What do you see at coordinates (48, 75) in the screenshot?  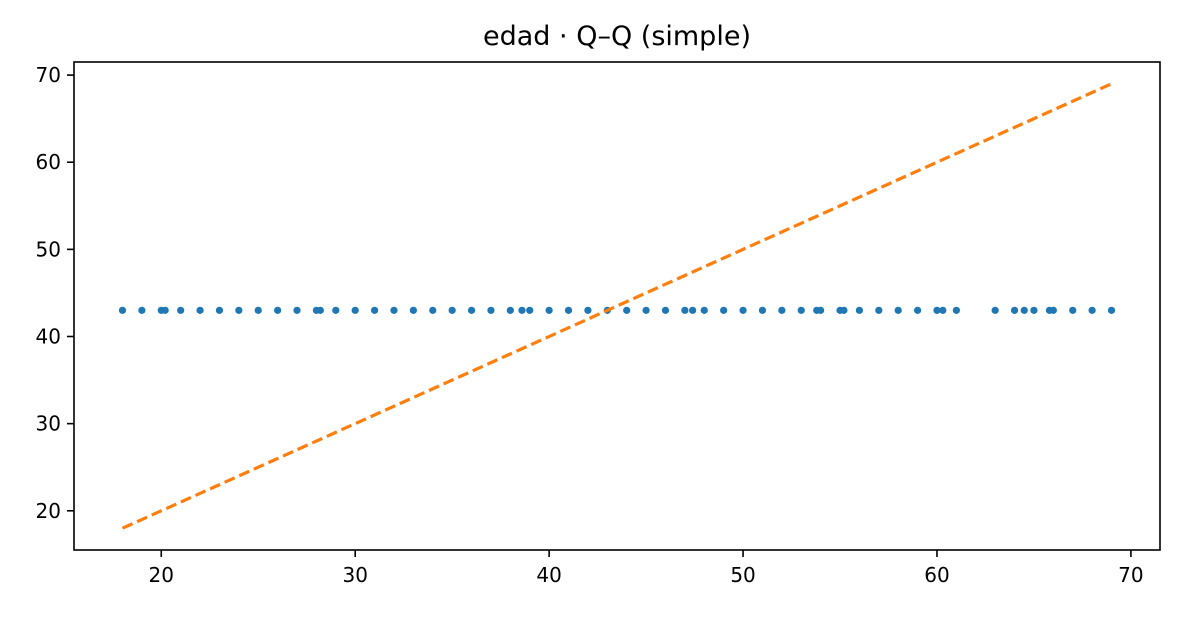 I see `y-tick-label: 70` at bounding box center [48, 75].